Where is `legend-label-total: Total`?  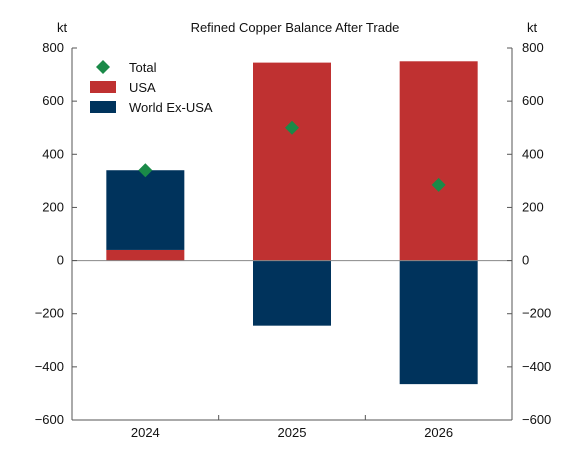 legend-label-total: Total is located at coordinates (143, 67).